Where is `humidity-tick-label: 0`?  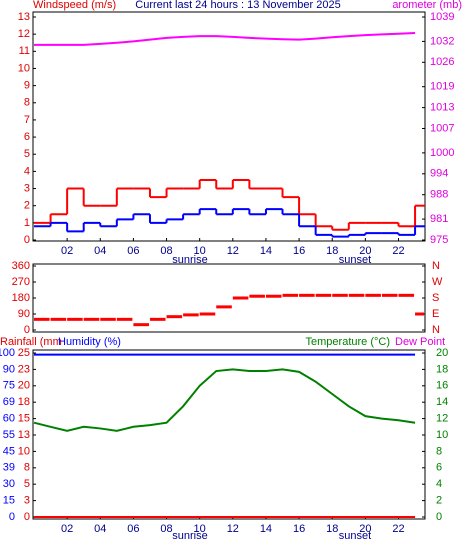 humidity-tick-label: 0 is located at coordinates (12, 517).